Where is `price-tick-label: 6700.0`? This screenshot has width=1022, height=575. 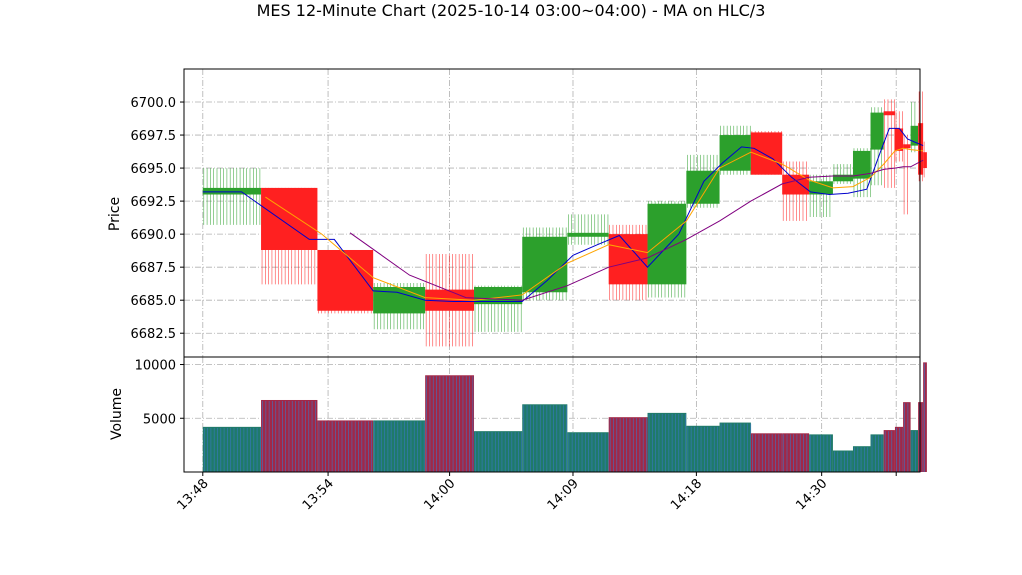
price-tick-label: 6700.0 is located at coordinates (154, 103).